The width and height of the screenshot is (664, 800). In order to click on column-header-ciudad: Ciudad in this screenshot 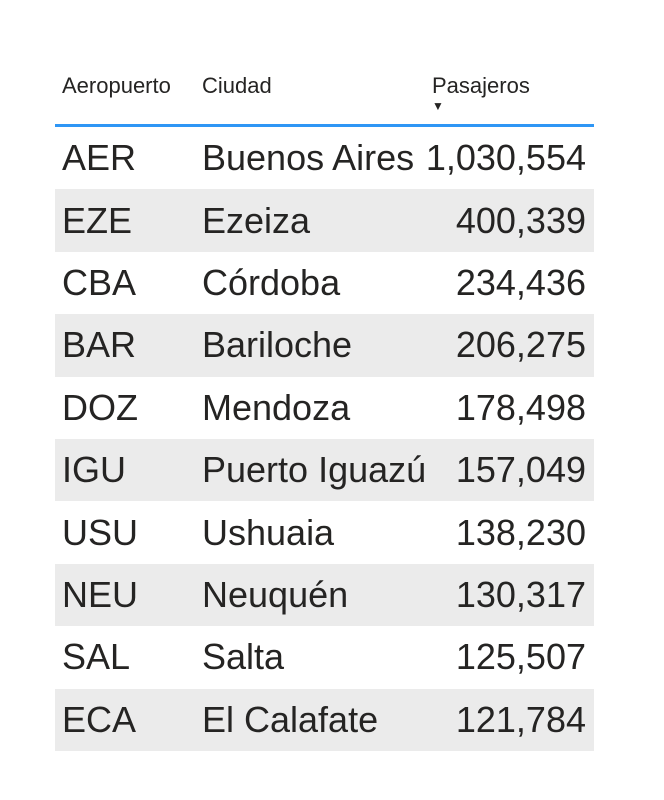, I will do `click(313, 92)`.